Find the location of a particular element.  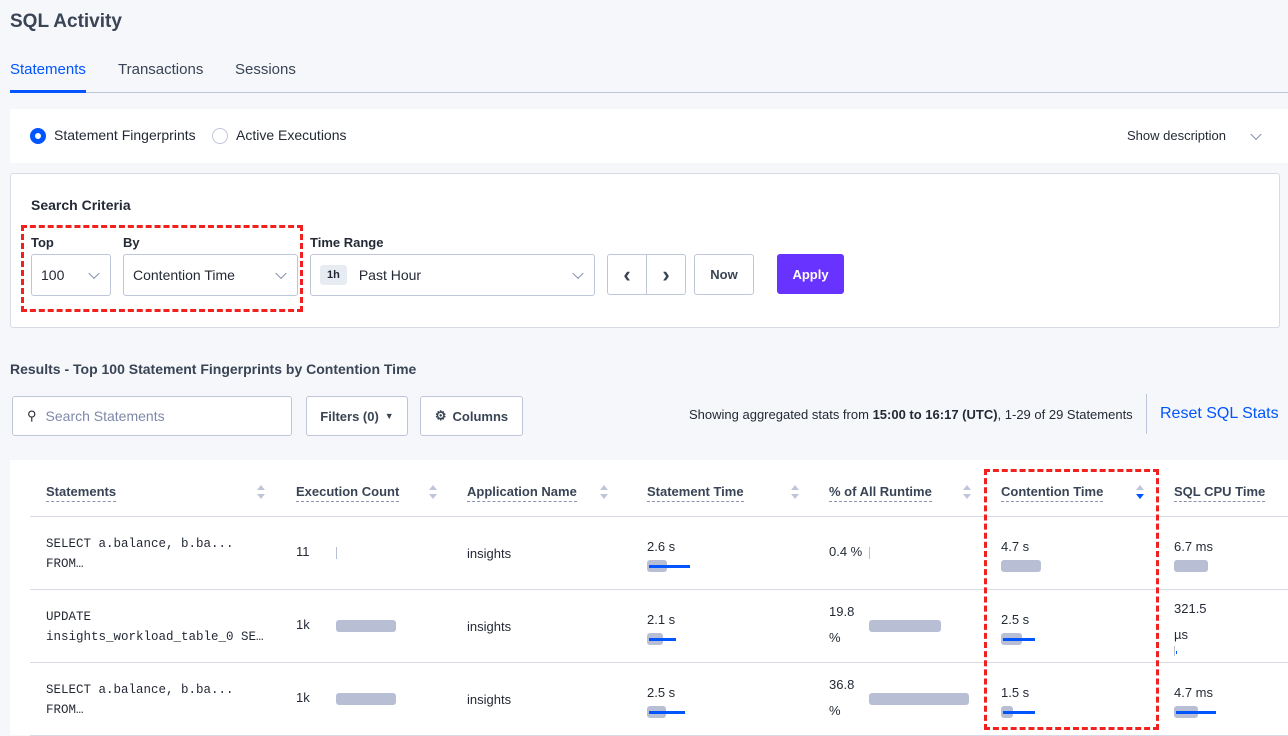

tab-transactions: Transactions is located at coordinates (161, 69).